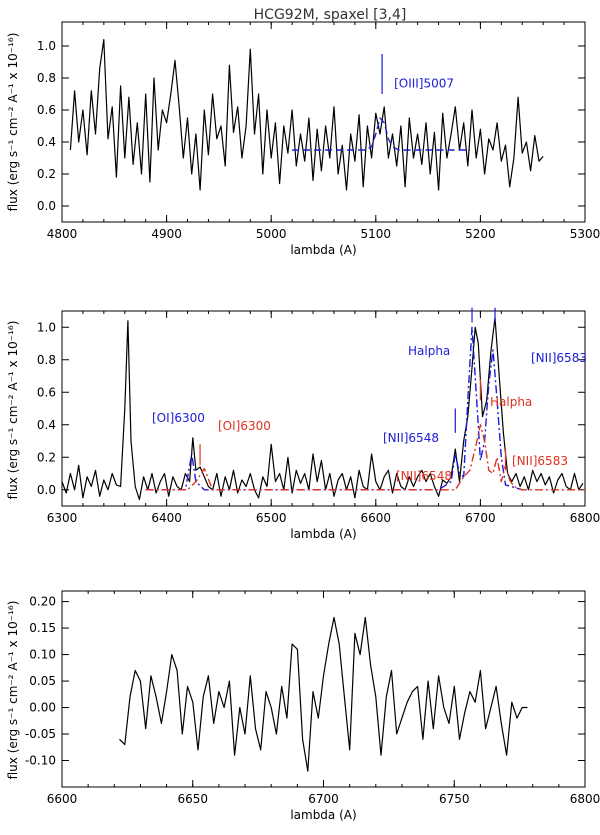  I want to click on x-tick-label: 4900, so click(166, 234).